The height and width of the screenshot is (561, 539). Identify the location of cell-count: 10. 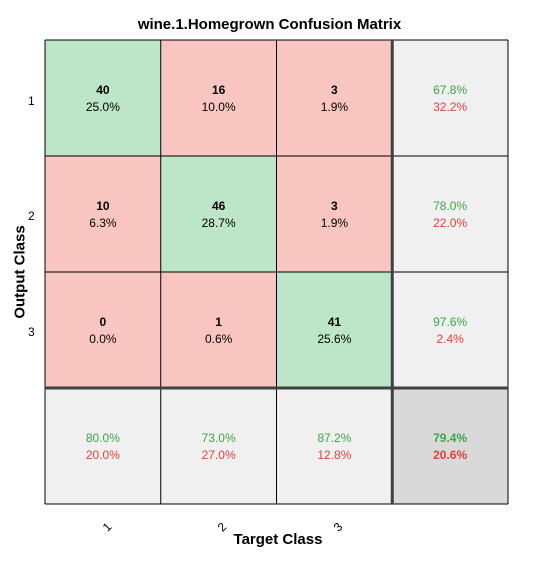
(103, 206).